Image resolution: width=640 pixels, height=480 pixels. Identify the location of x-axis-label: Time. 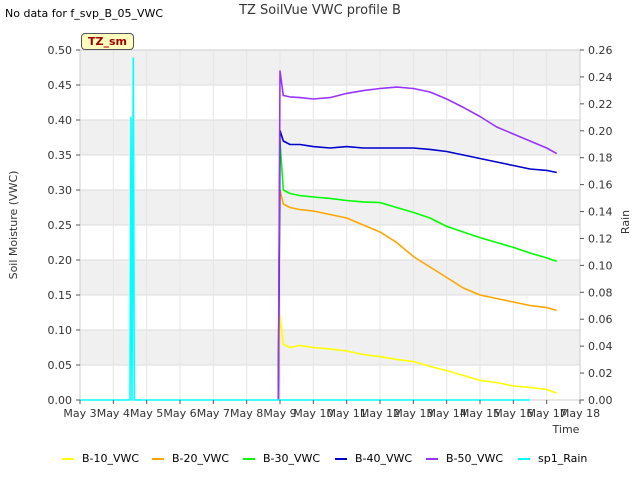
(566, 429).